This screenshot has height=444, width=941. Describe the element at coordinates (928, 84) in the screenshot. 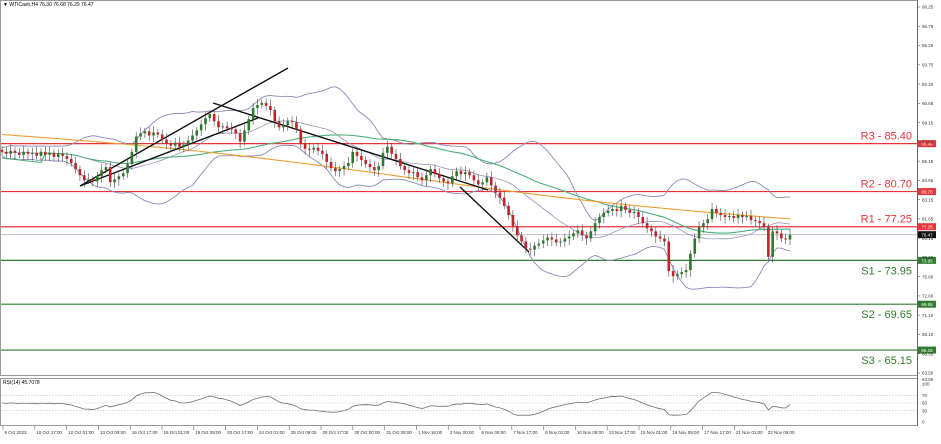

I see `price-tick-label: 92.20` at that location.